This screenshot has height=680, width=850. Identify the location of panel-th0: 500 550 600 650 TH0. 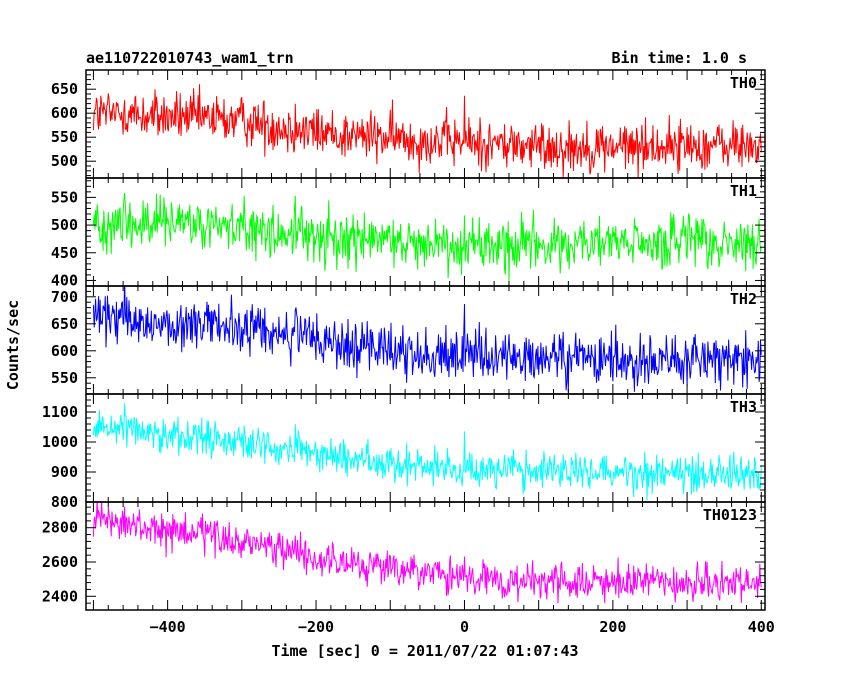
(408, 124).